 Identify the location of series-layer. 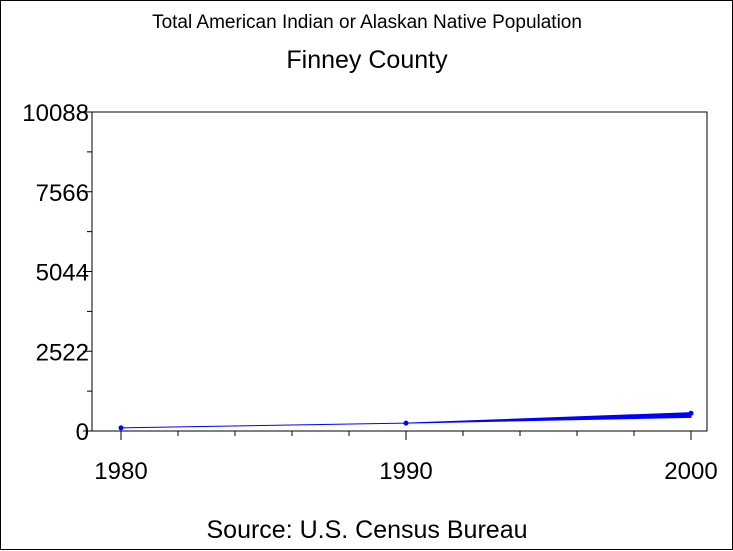
(406, 420).